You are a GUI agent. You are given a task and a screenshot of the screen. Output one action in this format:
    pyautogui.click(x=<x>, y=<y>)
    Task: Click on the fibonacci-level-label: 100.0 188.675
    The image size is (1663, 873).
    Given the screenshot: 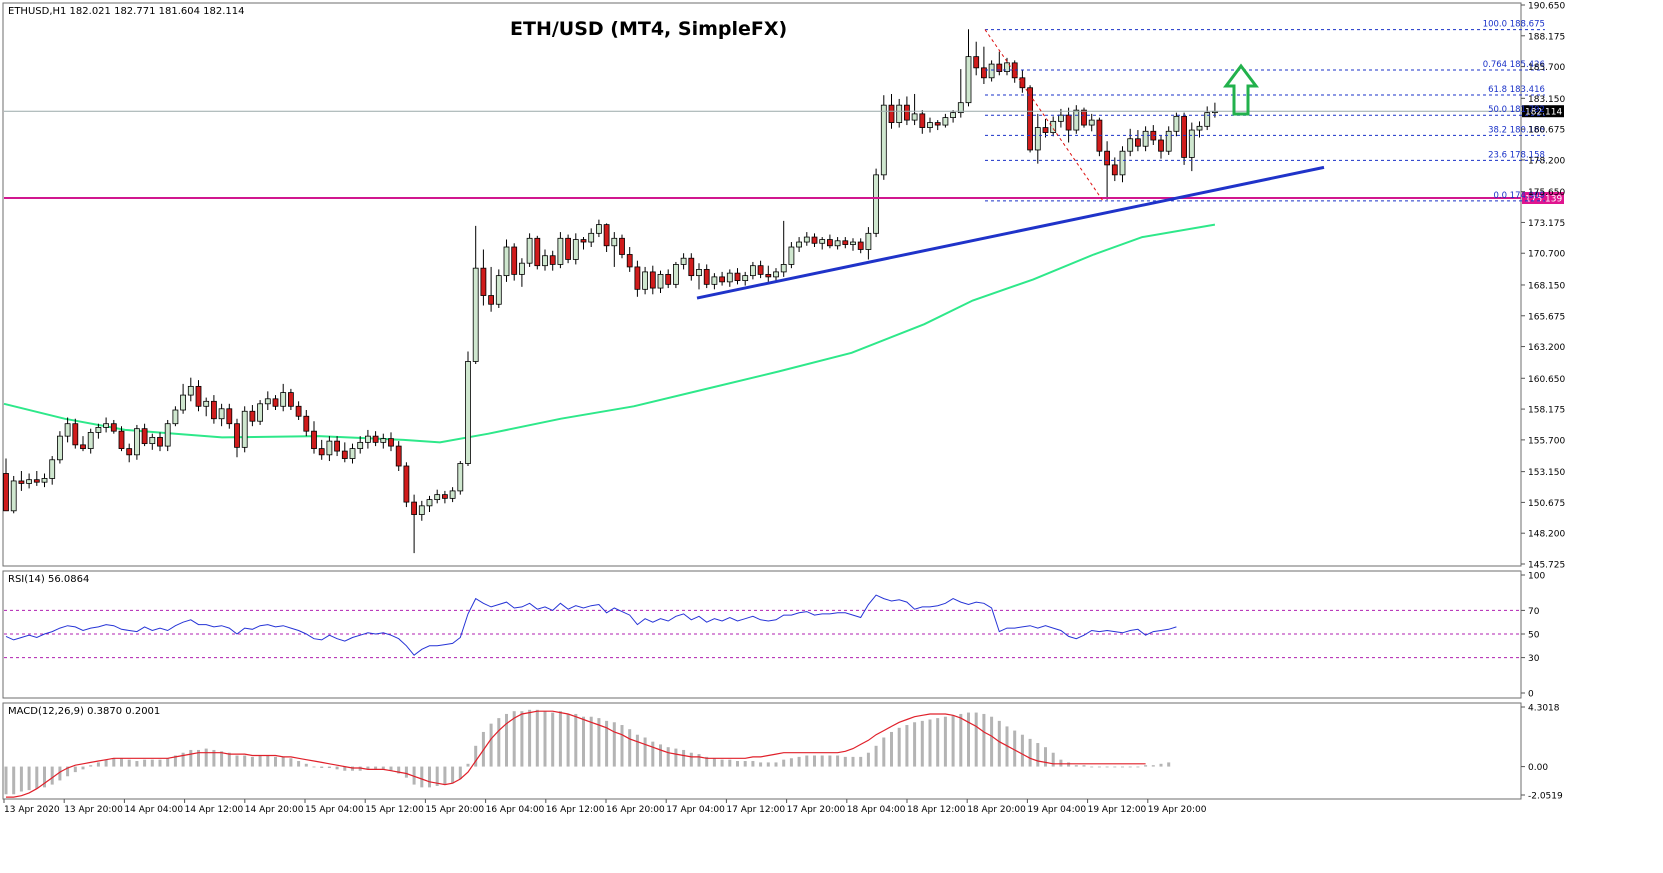 What is the action you would take?
    pyautogui.click(x=1514, y=25)
    